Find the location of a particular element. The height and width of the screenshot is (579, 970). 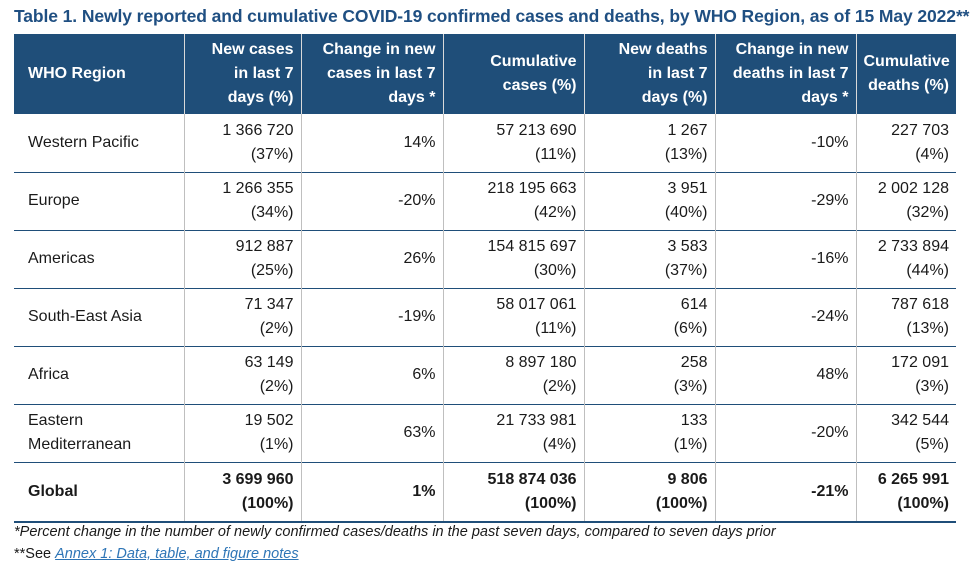

cell-region: Eastern Mediterranean is located at coordinates (99, 433).